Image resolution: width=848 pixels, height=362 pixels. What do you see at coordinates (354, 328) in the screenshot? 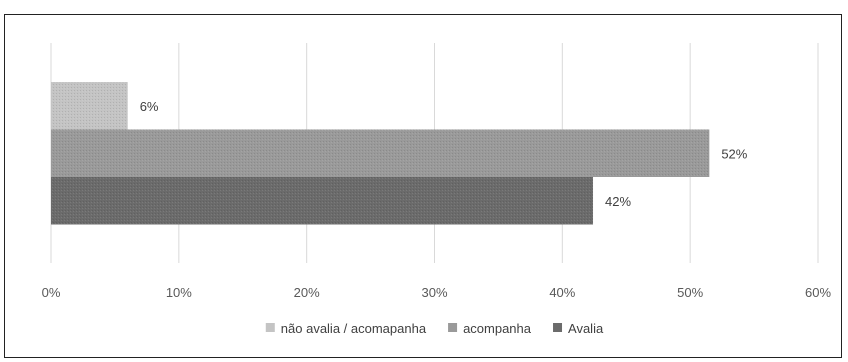
I see `legend-label: não avalia / acomapanha` at bounding box center [354, 328].